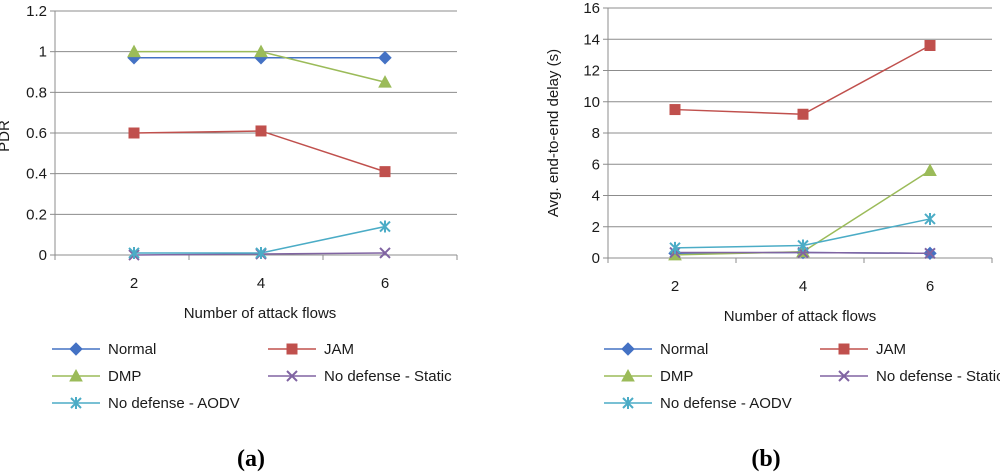 Image resolution: width=1000 pixels, height=475 pixels. Describe the element at coordinates (596, 196) in the screenshot. I see `y-tick-label-4: 4` at that location.